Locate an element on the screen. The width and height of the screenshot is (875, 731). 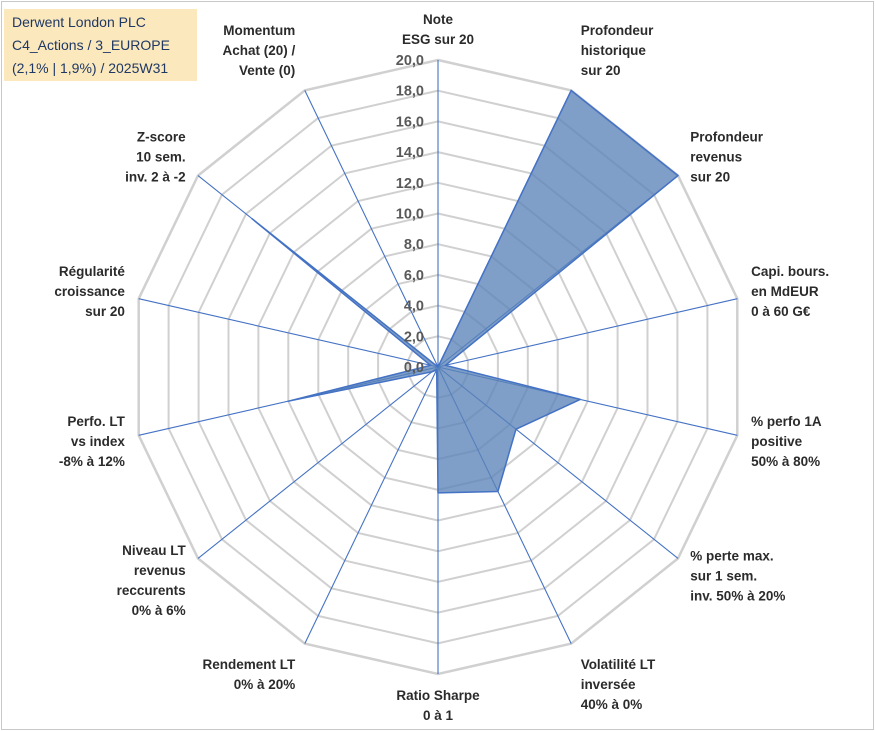
axis-label-line: % perfo 1A is located at coordinates (786, 421).